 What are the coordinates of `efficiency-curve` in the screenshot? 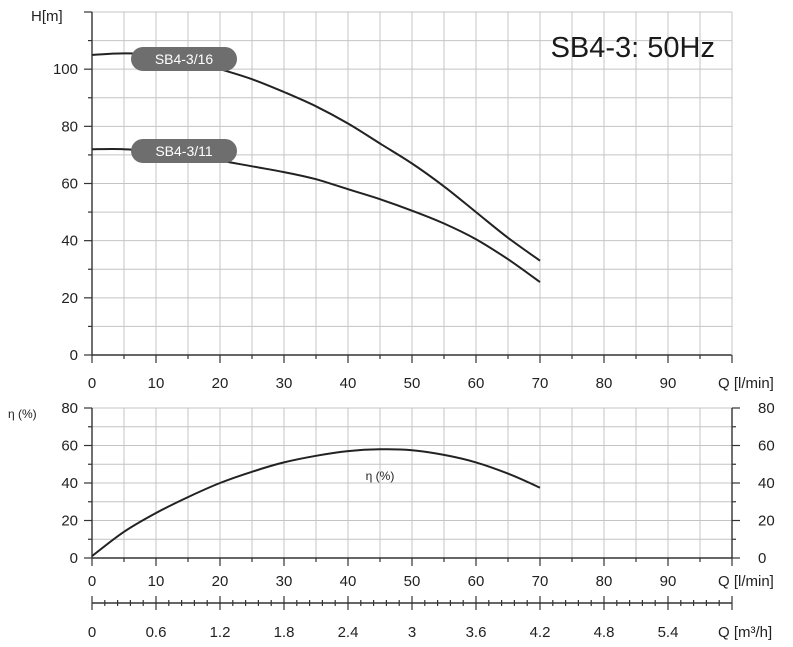 It's located at (316, 502).